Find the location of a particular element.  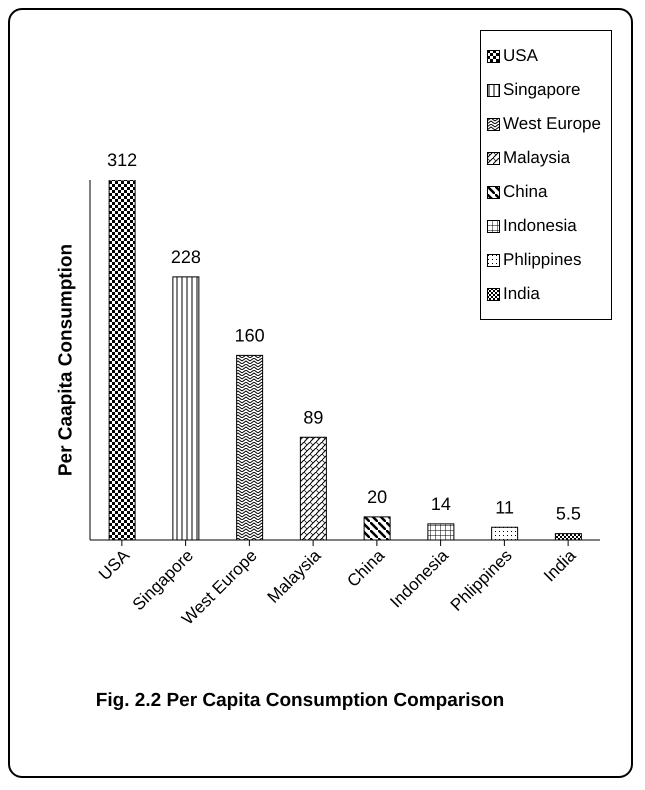

y-axis-title: Per Caapita Consumption is located at coordinates (66, 360).